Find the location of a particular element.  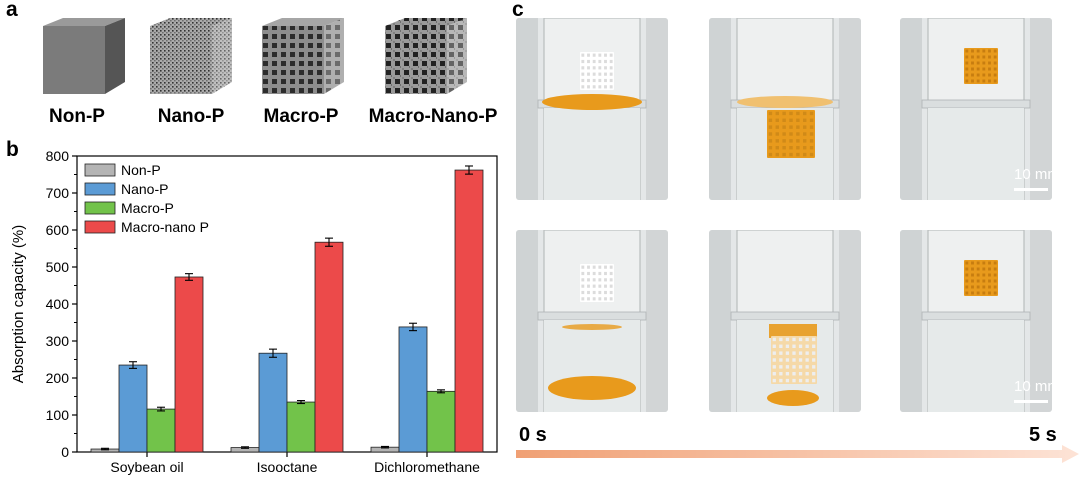

legend-label: Non-P is located at coordinates (141, 170).